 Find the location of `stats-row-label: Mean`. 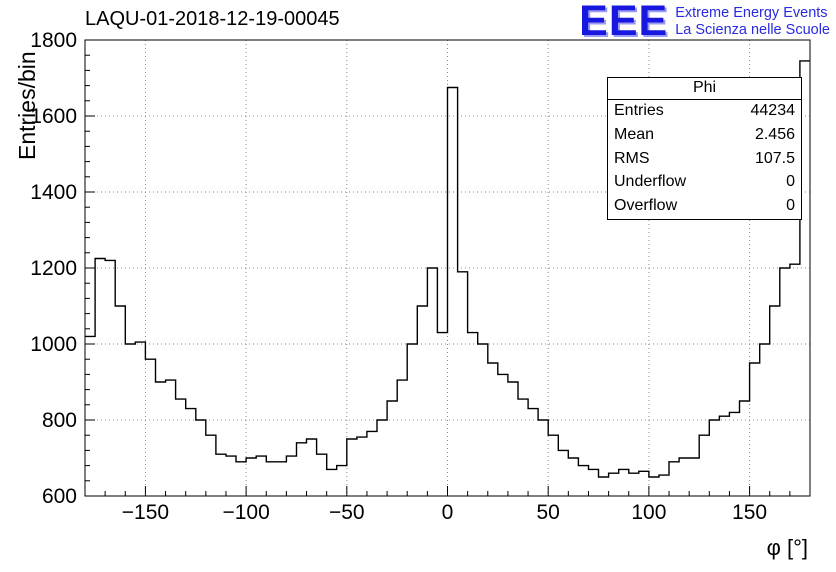

stats-row-label: Mean is located at coordinates (634, 134).